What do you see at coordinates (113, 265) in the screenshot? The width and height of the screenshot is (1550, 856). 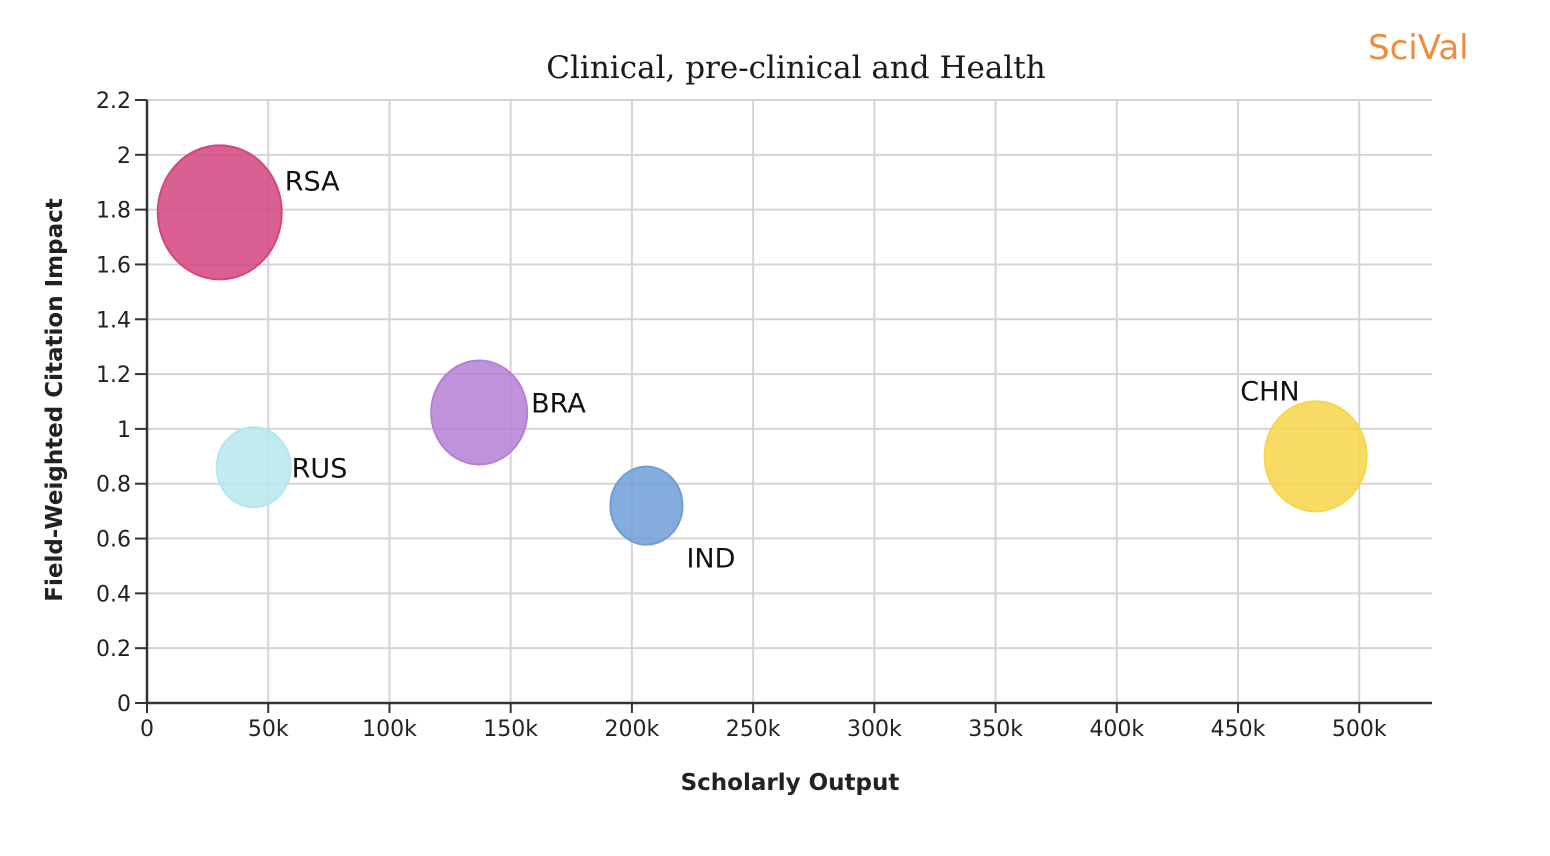 I see `y-tick-label: 1.6` at bounding box center [113, 265].